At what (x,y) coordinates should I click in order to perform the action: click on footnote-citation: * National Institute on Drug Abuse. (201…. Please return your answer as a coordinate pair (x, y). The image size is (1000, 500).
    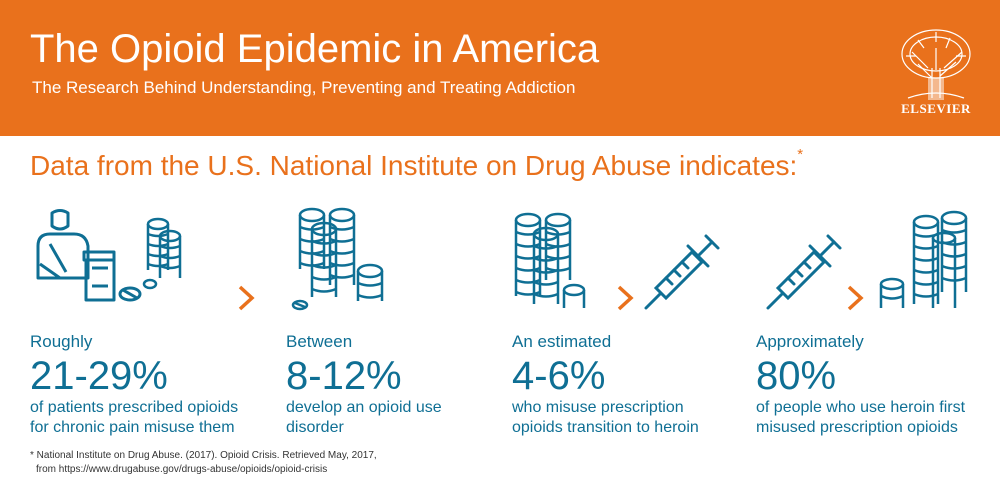
    Looking at the image, I should click on (203, 455).